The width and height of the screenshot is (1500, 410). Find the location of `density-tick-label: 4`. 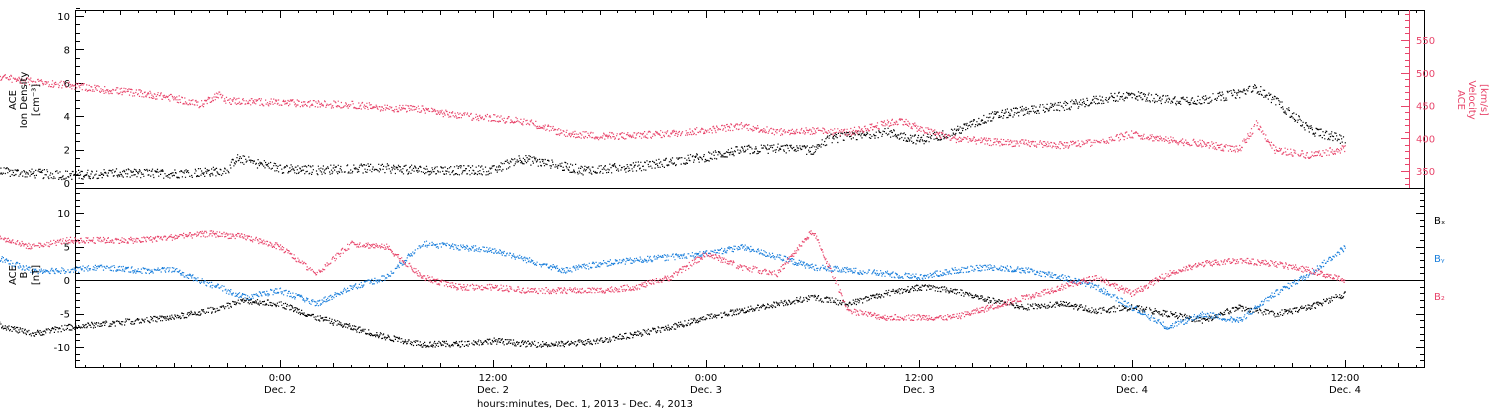

density-tick-label: 4 is located at coordinates (67, 117).